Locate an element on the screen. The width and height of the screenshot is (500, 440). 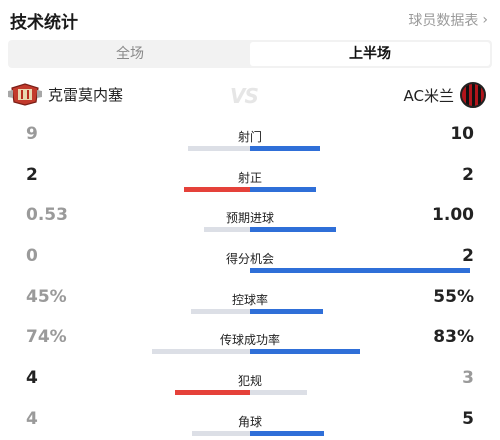
away-team: AC米兰 is located at coordinates (445, 95).